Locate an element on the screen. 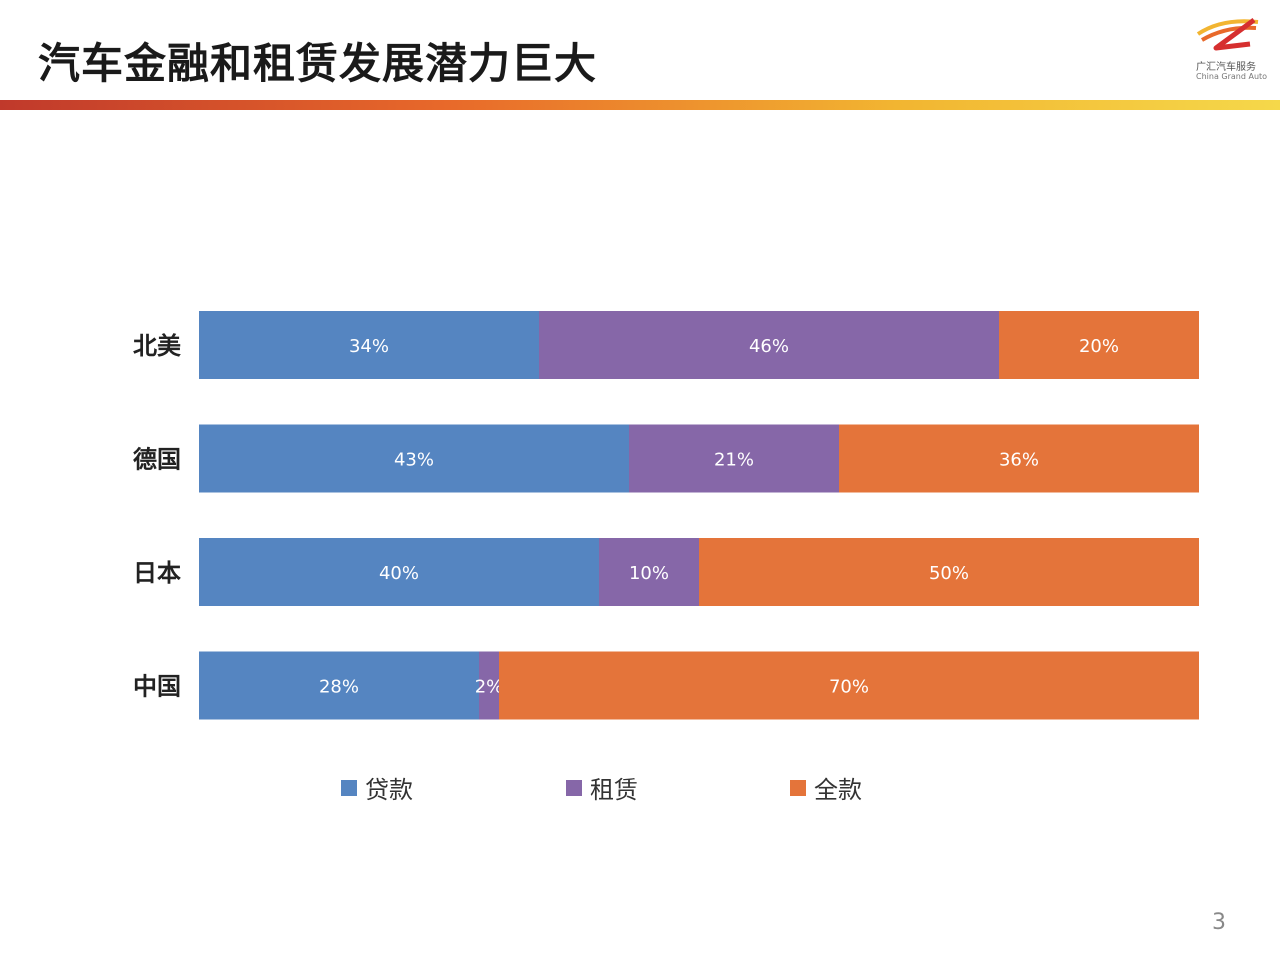 Image resolution: width=1280 pixels, height=960 pixels. legend-swatch-lease is located at coordinates (574, 788).